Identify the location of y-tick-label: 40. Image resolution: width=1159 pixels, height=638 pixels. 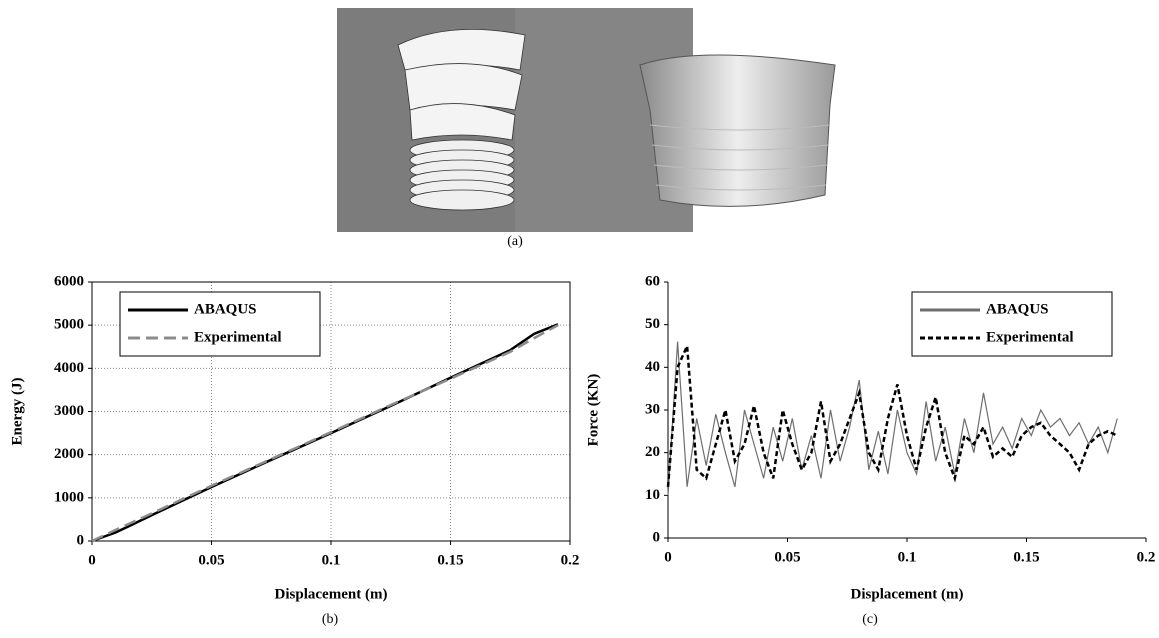
(652, 367).